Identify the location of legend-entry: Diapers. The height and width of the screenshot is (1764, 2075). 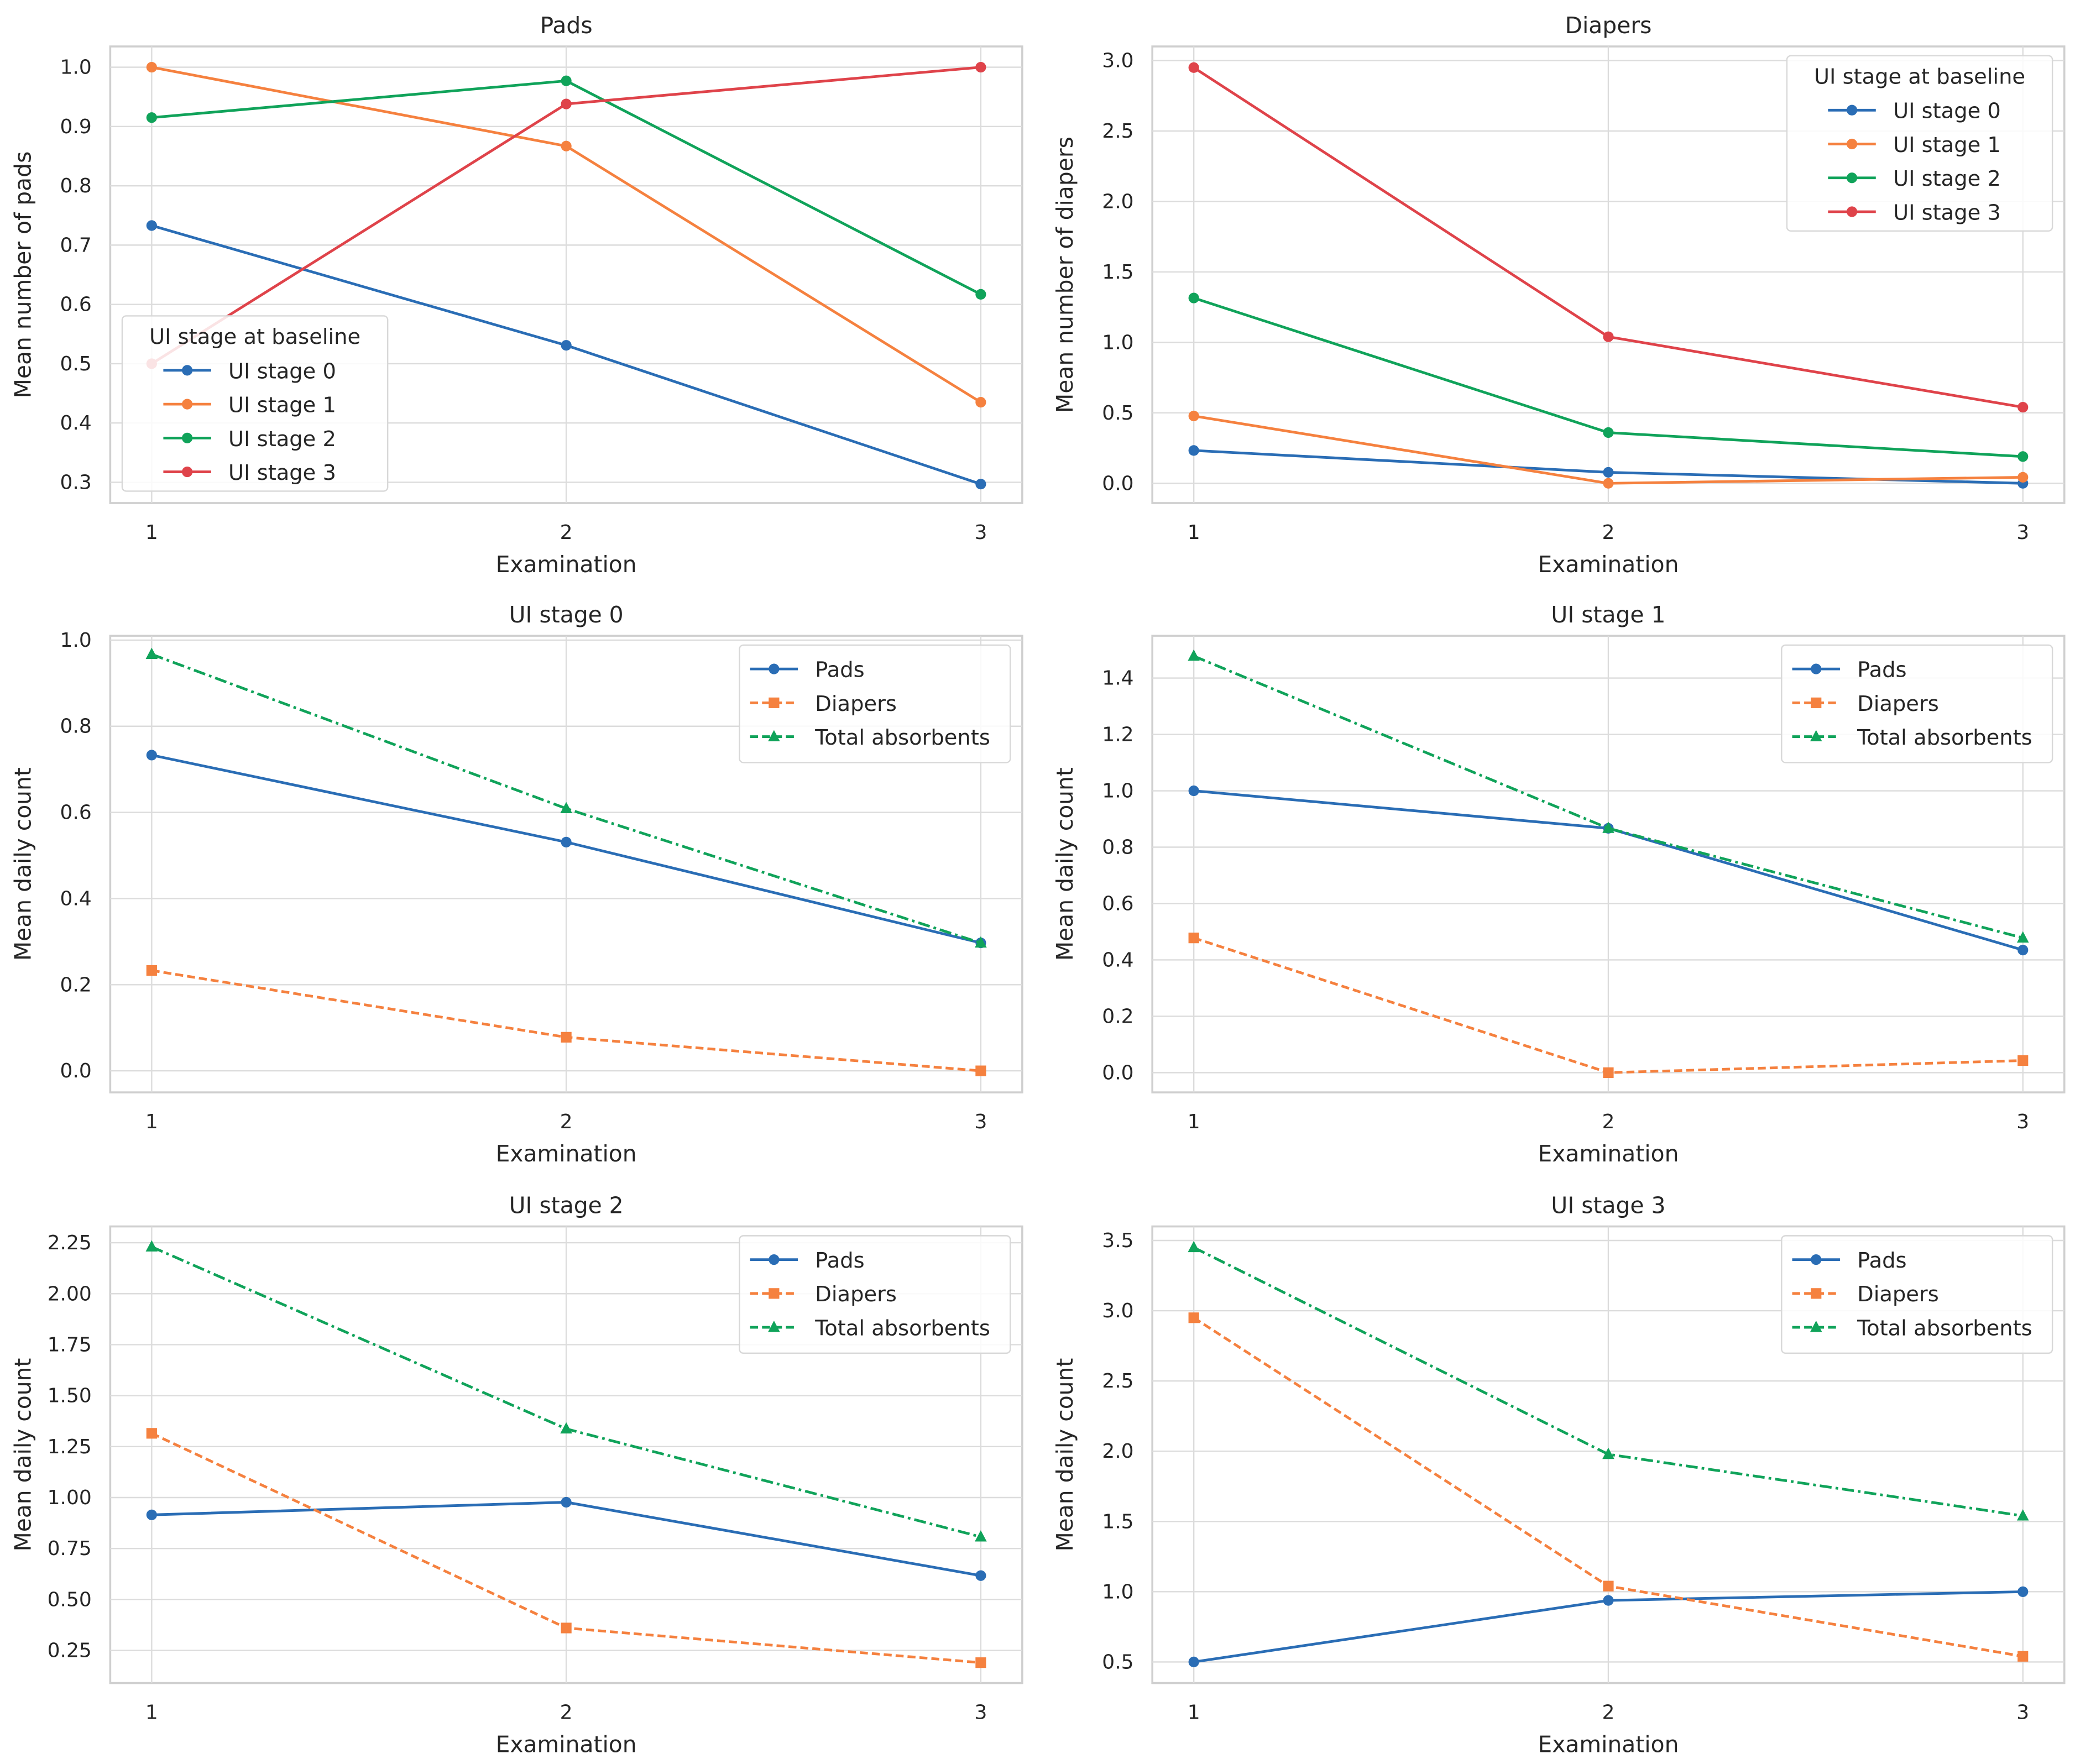
(856, 1294).